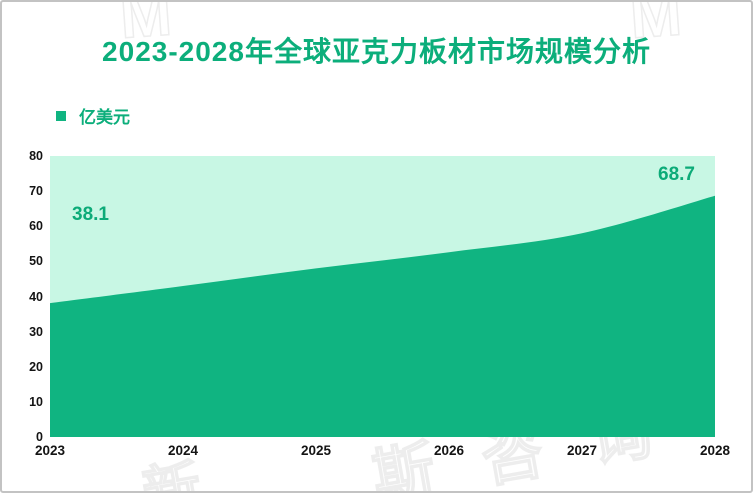 The image size is (753, 493). I want to click on x-tick-label: 2024, so click(183, 450).